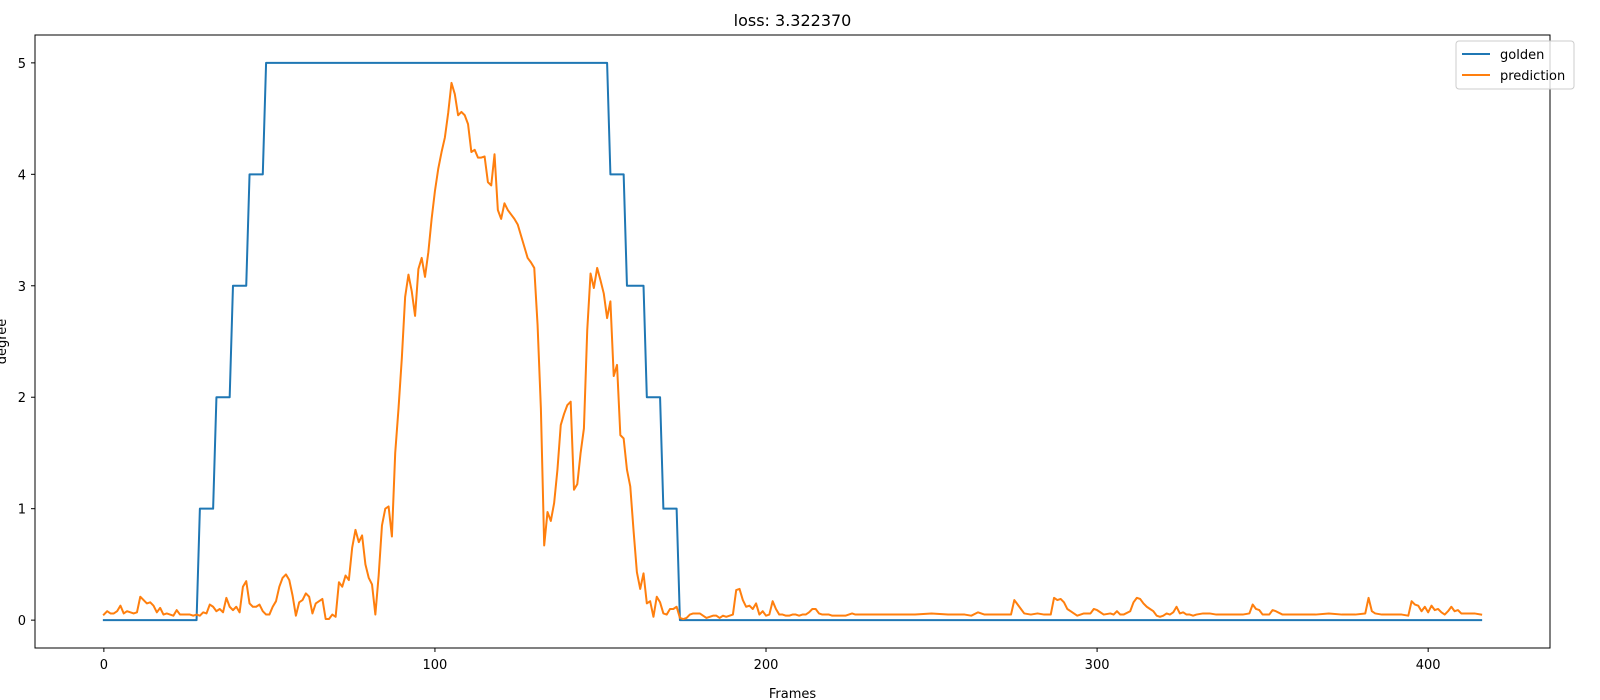 The height and width of the screenshot is (700, 1600). What do you see at coordinates (5, 342) in the screenshot?
I see `y-axis-title: degree` at bounding box center [5, 342].